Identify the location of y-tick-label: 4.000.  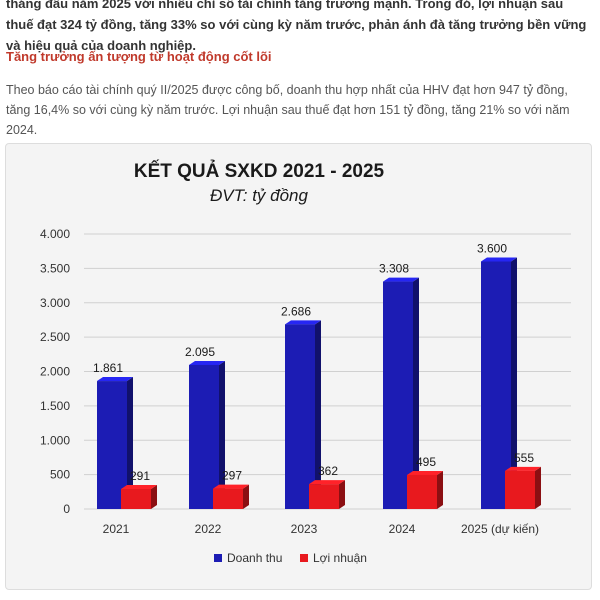
(55, 234).